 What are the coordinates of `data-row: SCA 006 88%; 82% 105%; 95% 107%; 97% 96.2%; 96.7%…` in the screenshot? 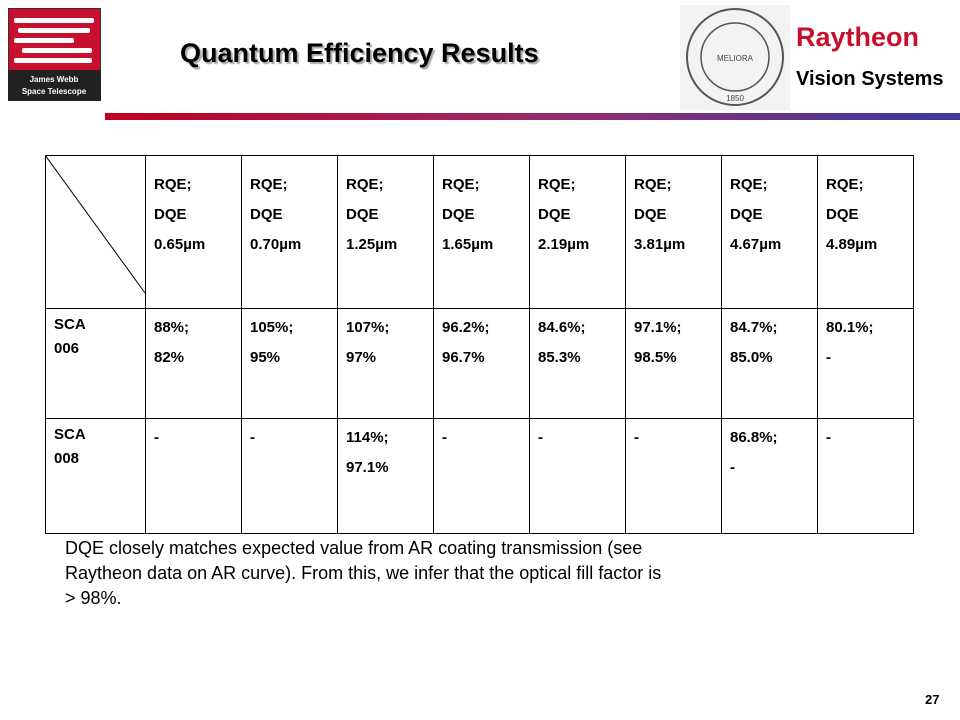 It's located at (479, 363).